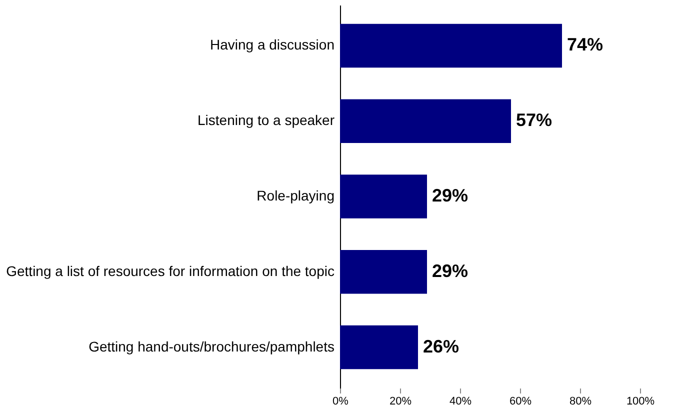 The height and width of the screenshot is (411, 675). I want to click on y-tick-label: Having a discussion, so click(272, 44).